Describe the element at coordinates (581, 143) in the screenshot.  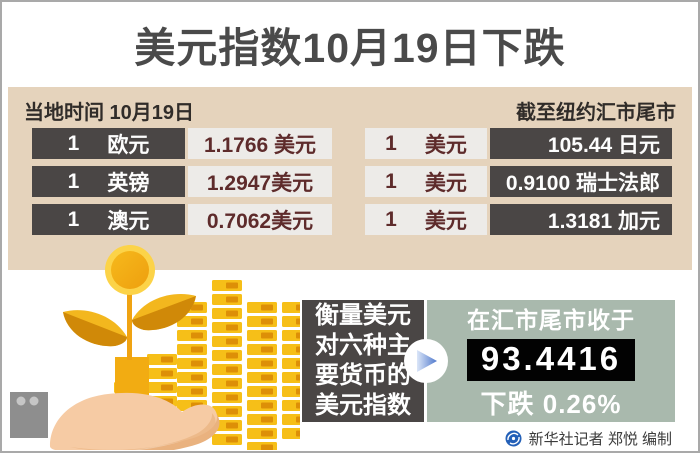
I see `rate-value-cell: 105.44 日元` at that location.